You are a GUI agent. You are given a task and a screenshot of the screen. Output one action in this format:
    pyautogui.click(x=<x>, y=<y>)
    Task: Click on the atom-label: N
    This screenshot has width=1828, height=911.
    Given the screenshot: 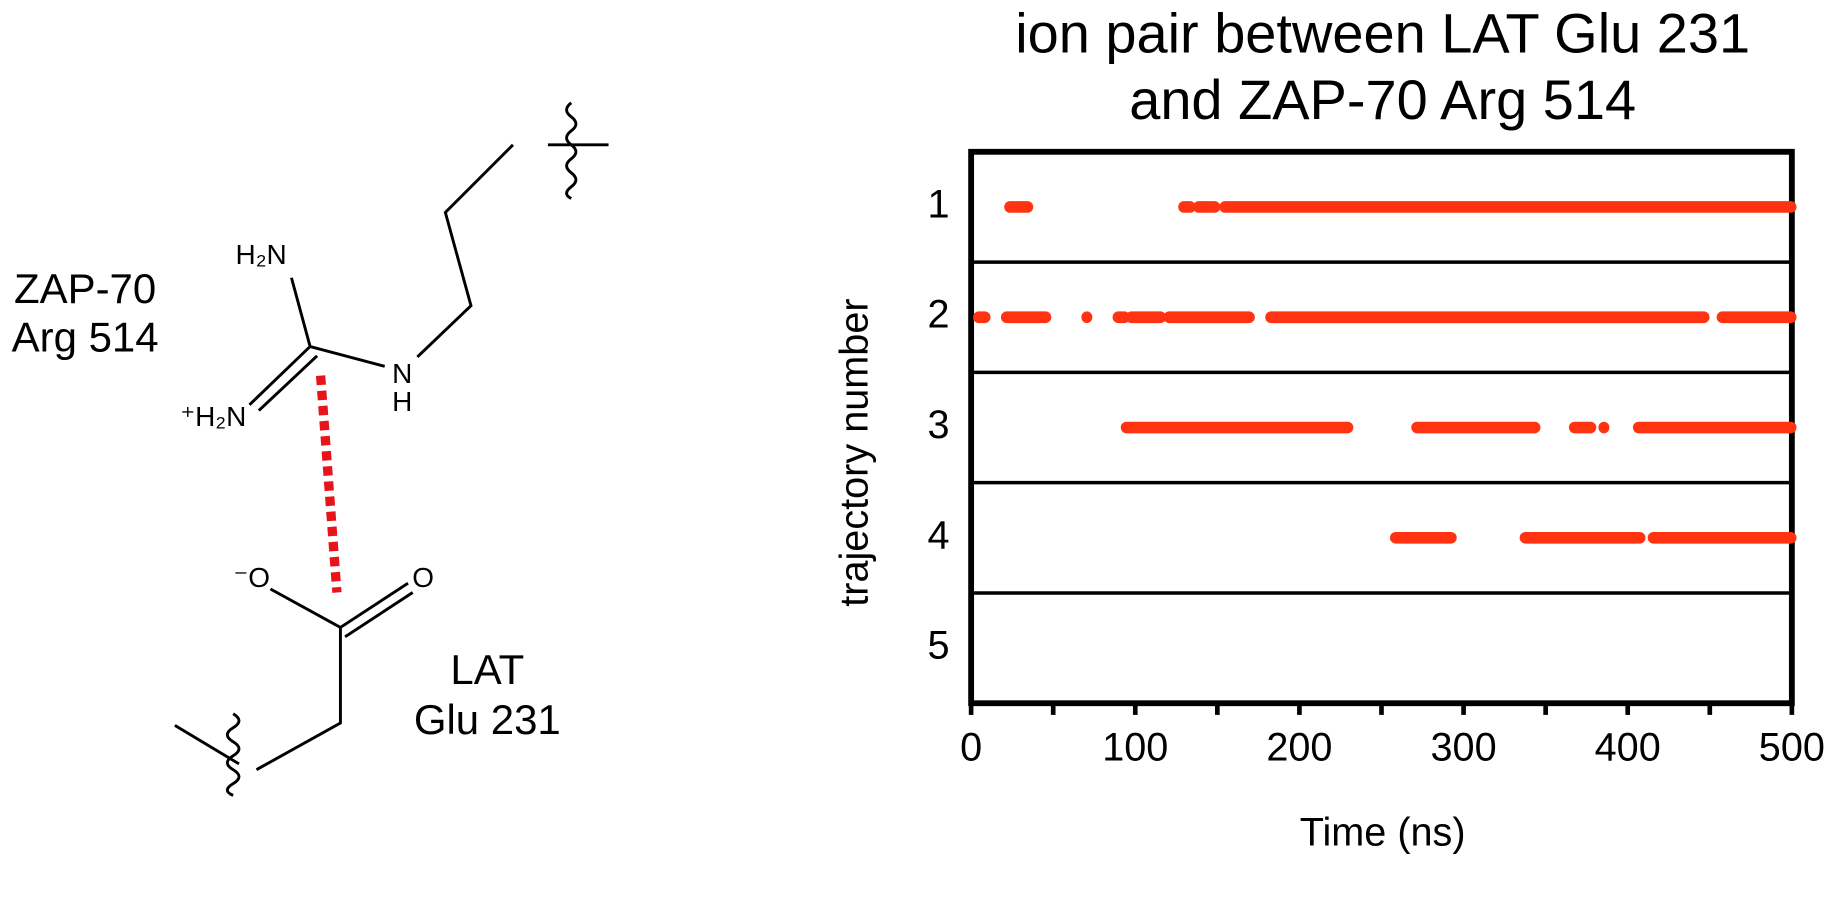 What is the action you would take?
    pyautogui.click(x=402, y=373)
    